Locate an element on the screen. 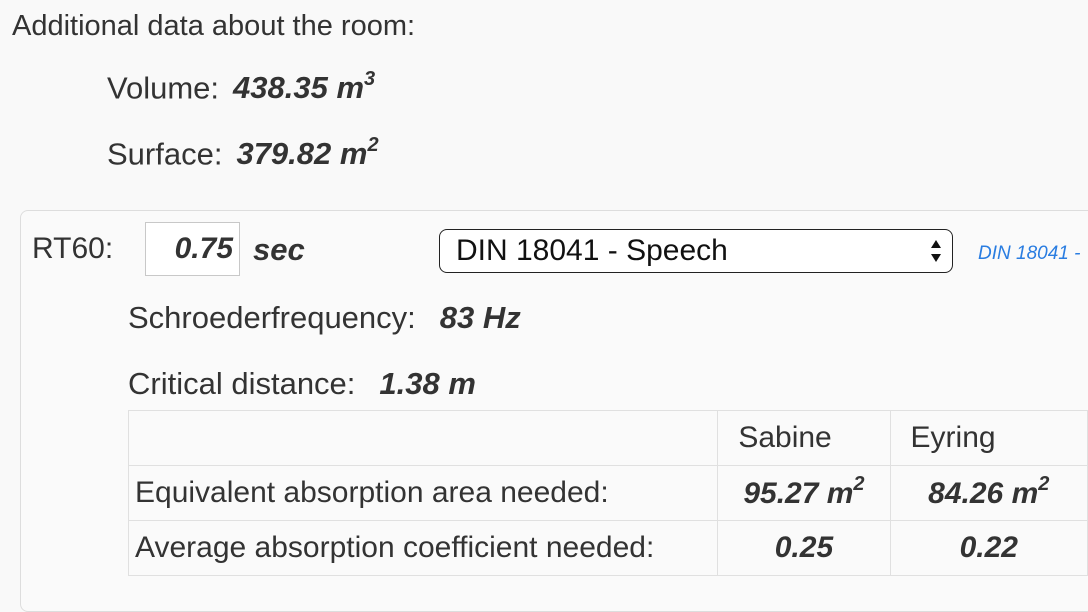 Image resolution: width=1088 pixels, height=612 pixels. table-header-row: Sabine Eyring is located at coordinates (607, 438).